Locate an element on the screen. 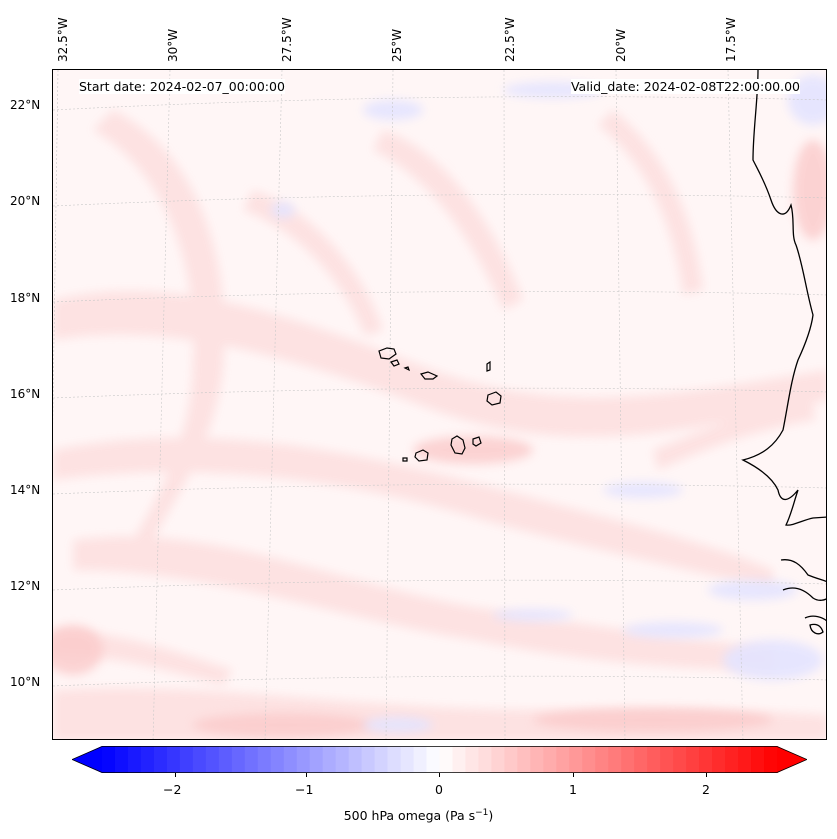 The image size is (837, 839). lat-label-14n: 14°N is located at coordinates (25, 490).